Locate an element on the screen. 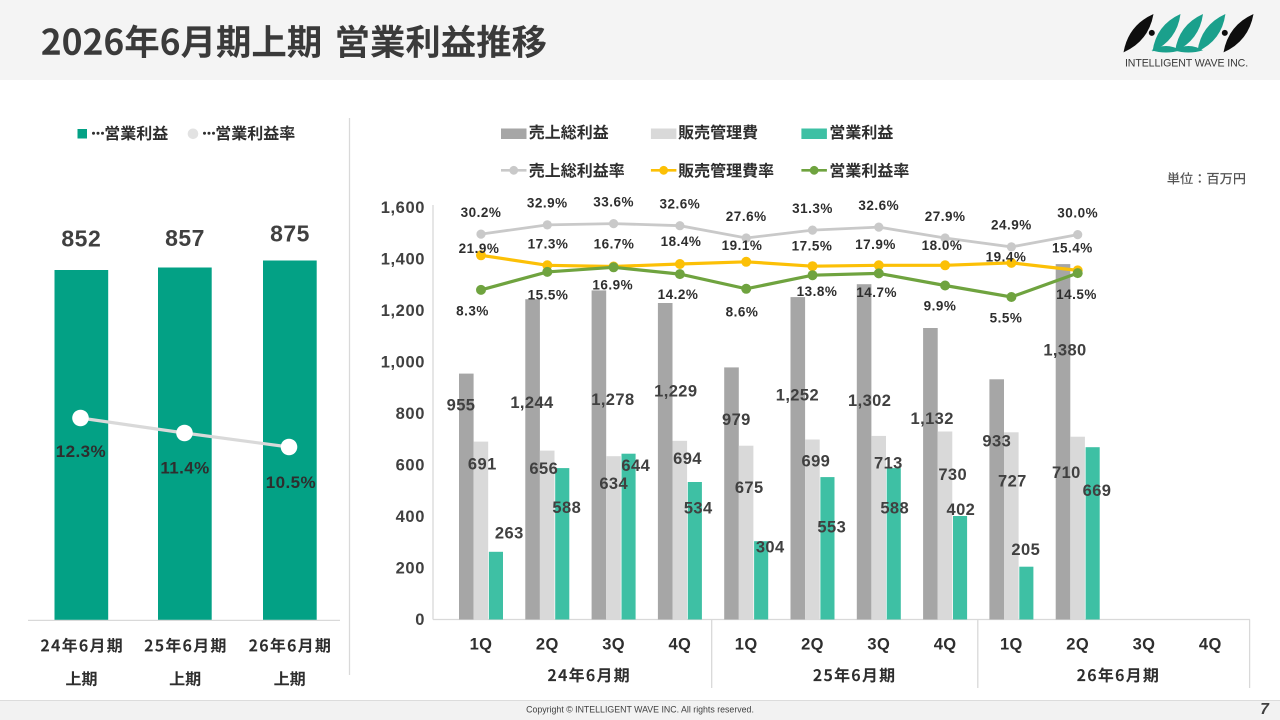 This screenshot has width=1280, height=720. svg-text: 955 is located at coordinates (461, 406).